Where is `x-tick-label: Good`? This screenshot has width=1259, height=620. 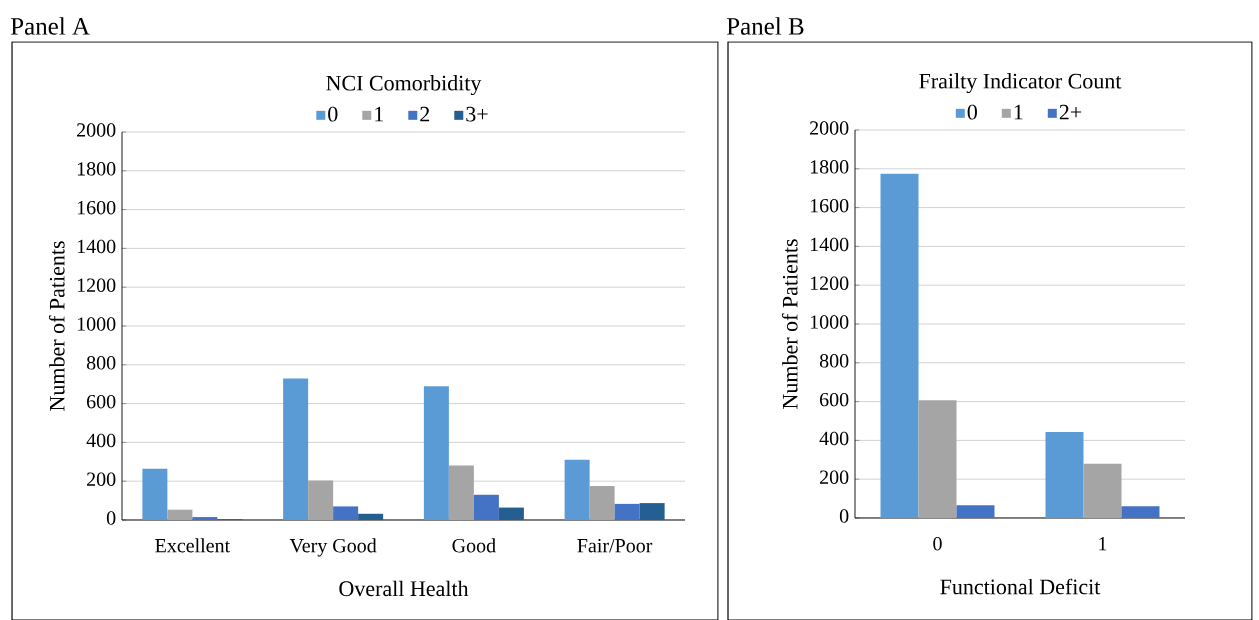 x-tick-label: Good is located at coordinates (474, 545).